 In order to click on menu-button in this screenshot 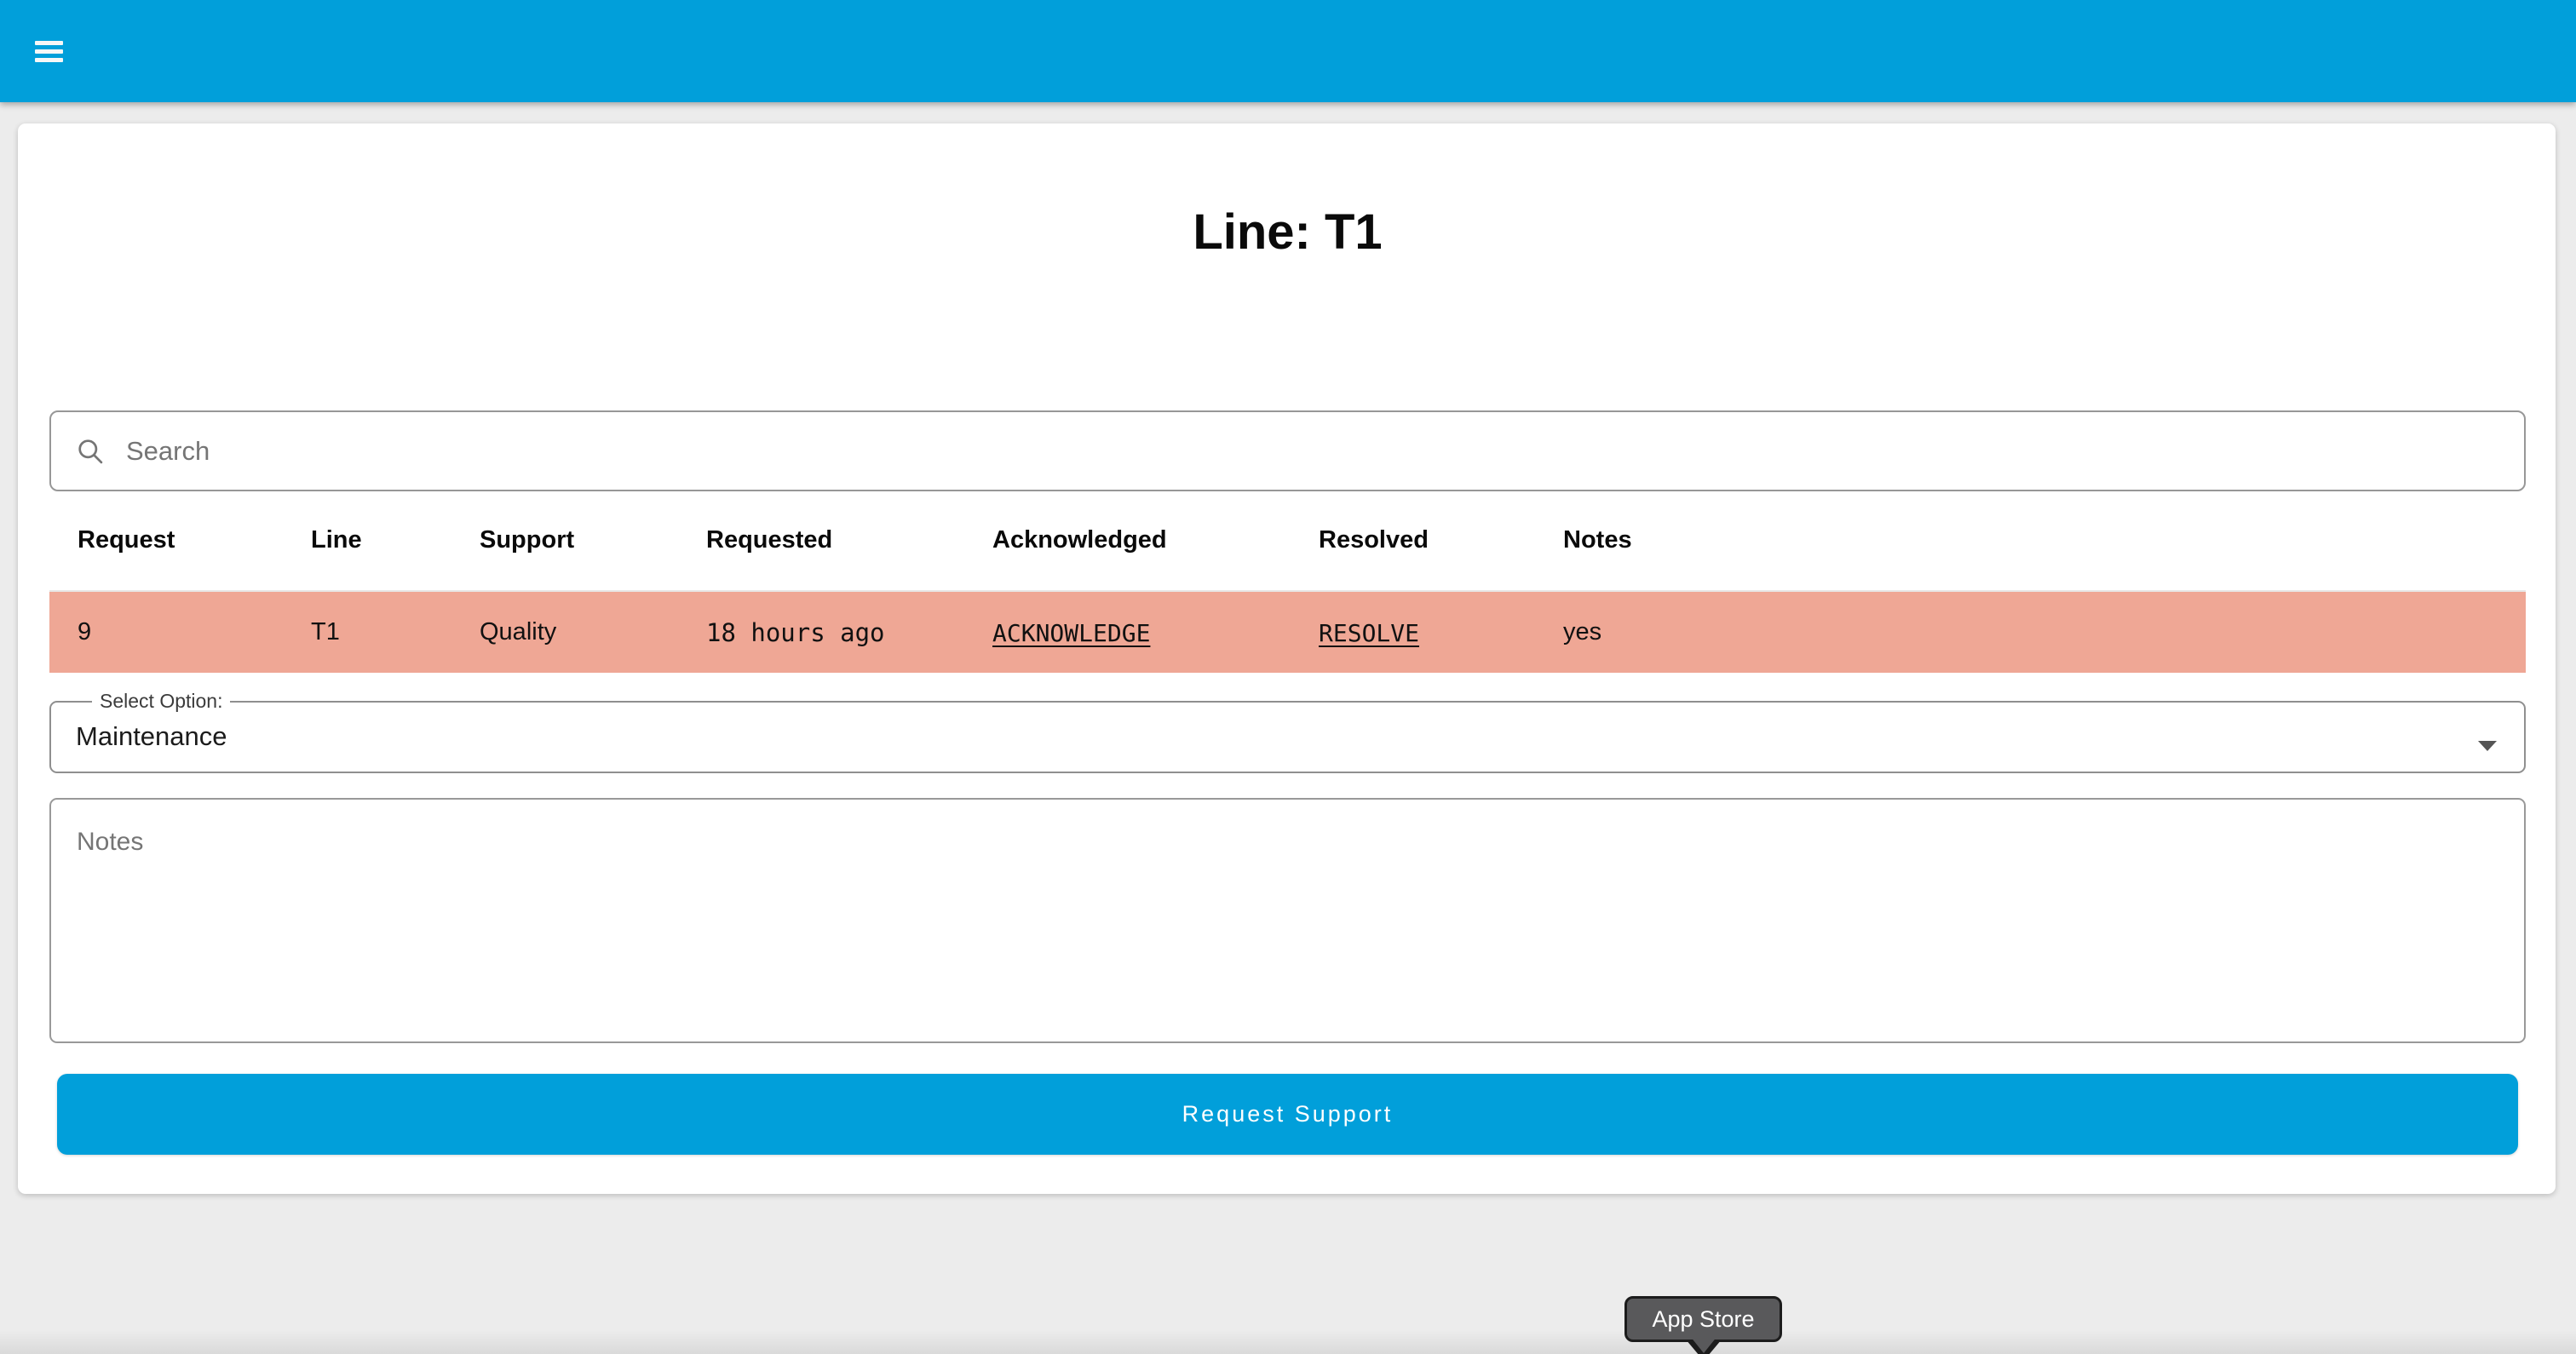, I will do `click(49, 52)`.